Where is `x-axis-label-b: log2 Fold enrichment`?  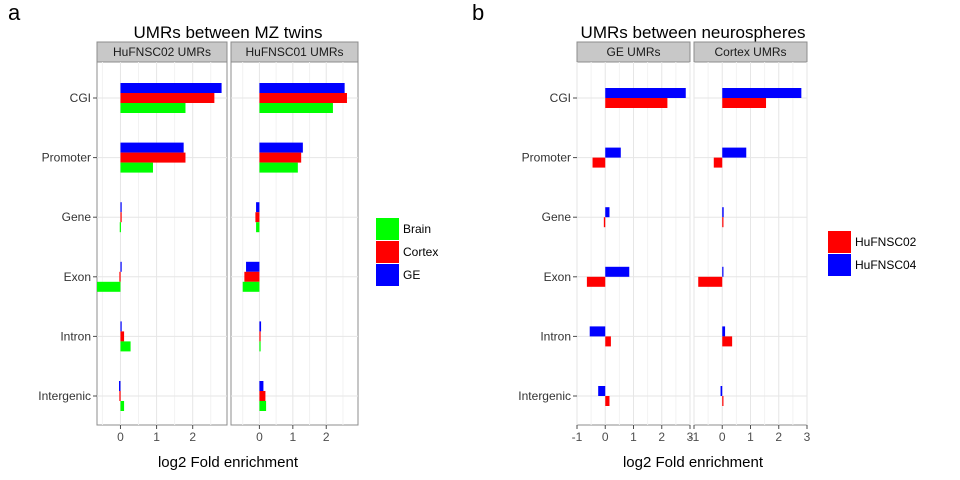
x-axis-label-b: log2 Fold enrichment is located at coordinates (693, 462).